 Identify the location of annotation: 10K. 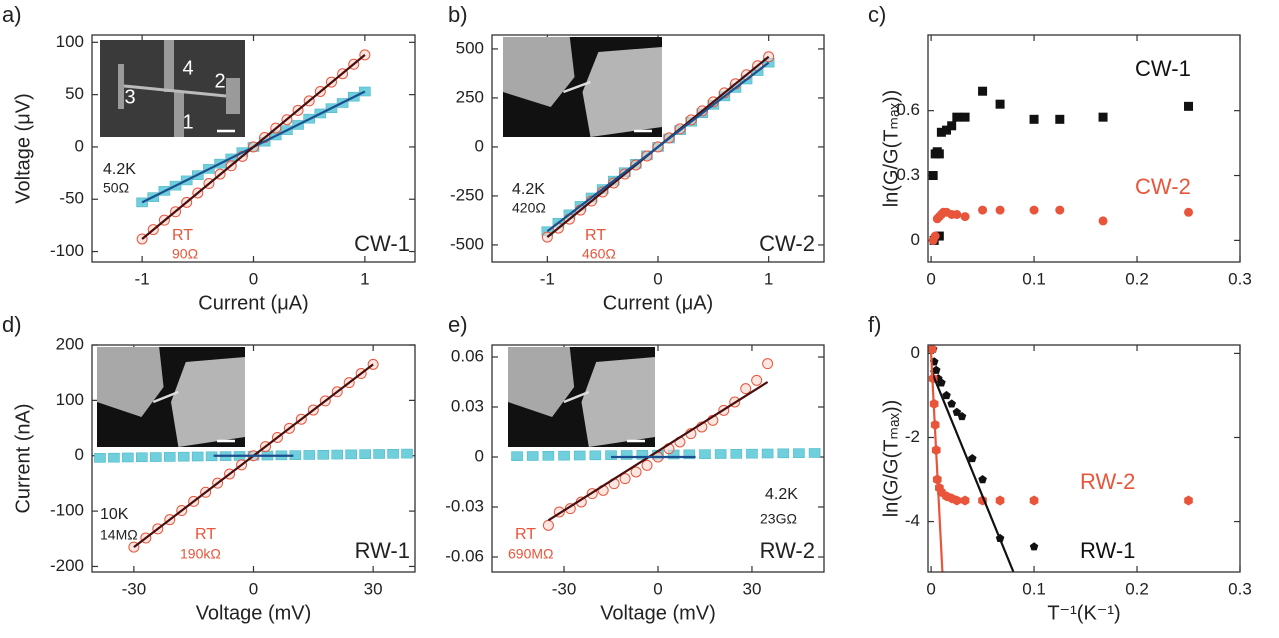
(114, 514).